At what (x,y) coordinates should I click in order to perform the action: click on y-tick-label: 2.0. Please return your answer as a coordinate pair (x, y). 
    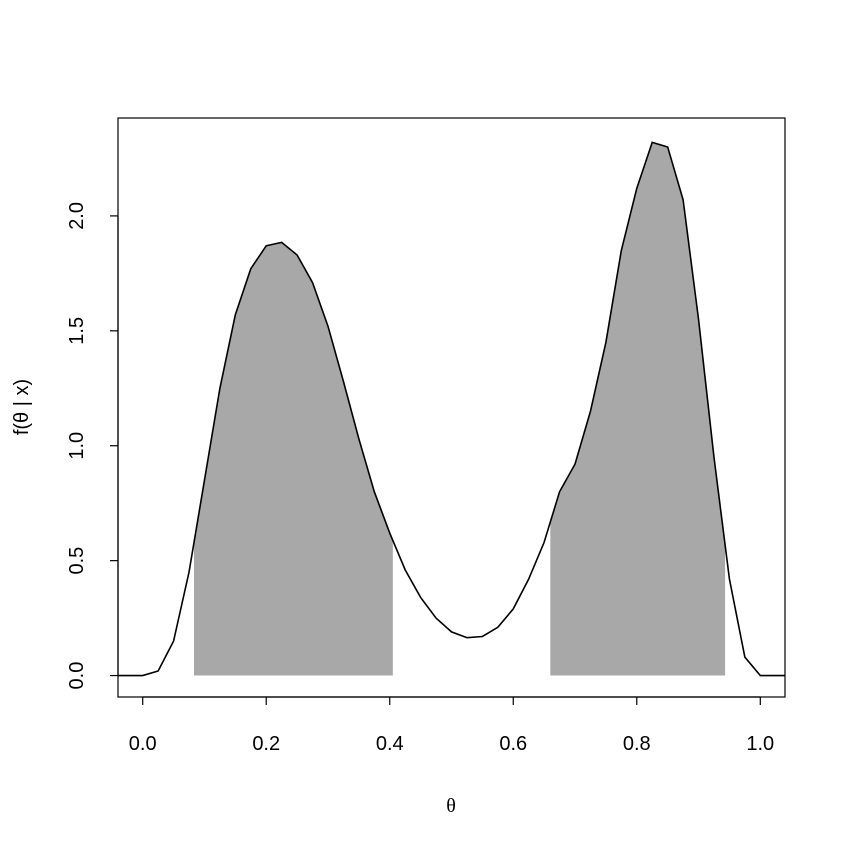
    Looking at the image, I should click on (77, 216).